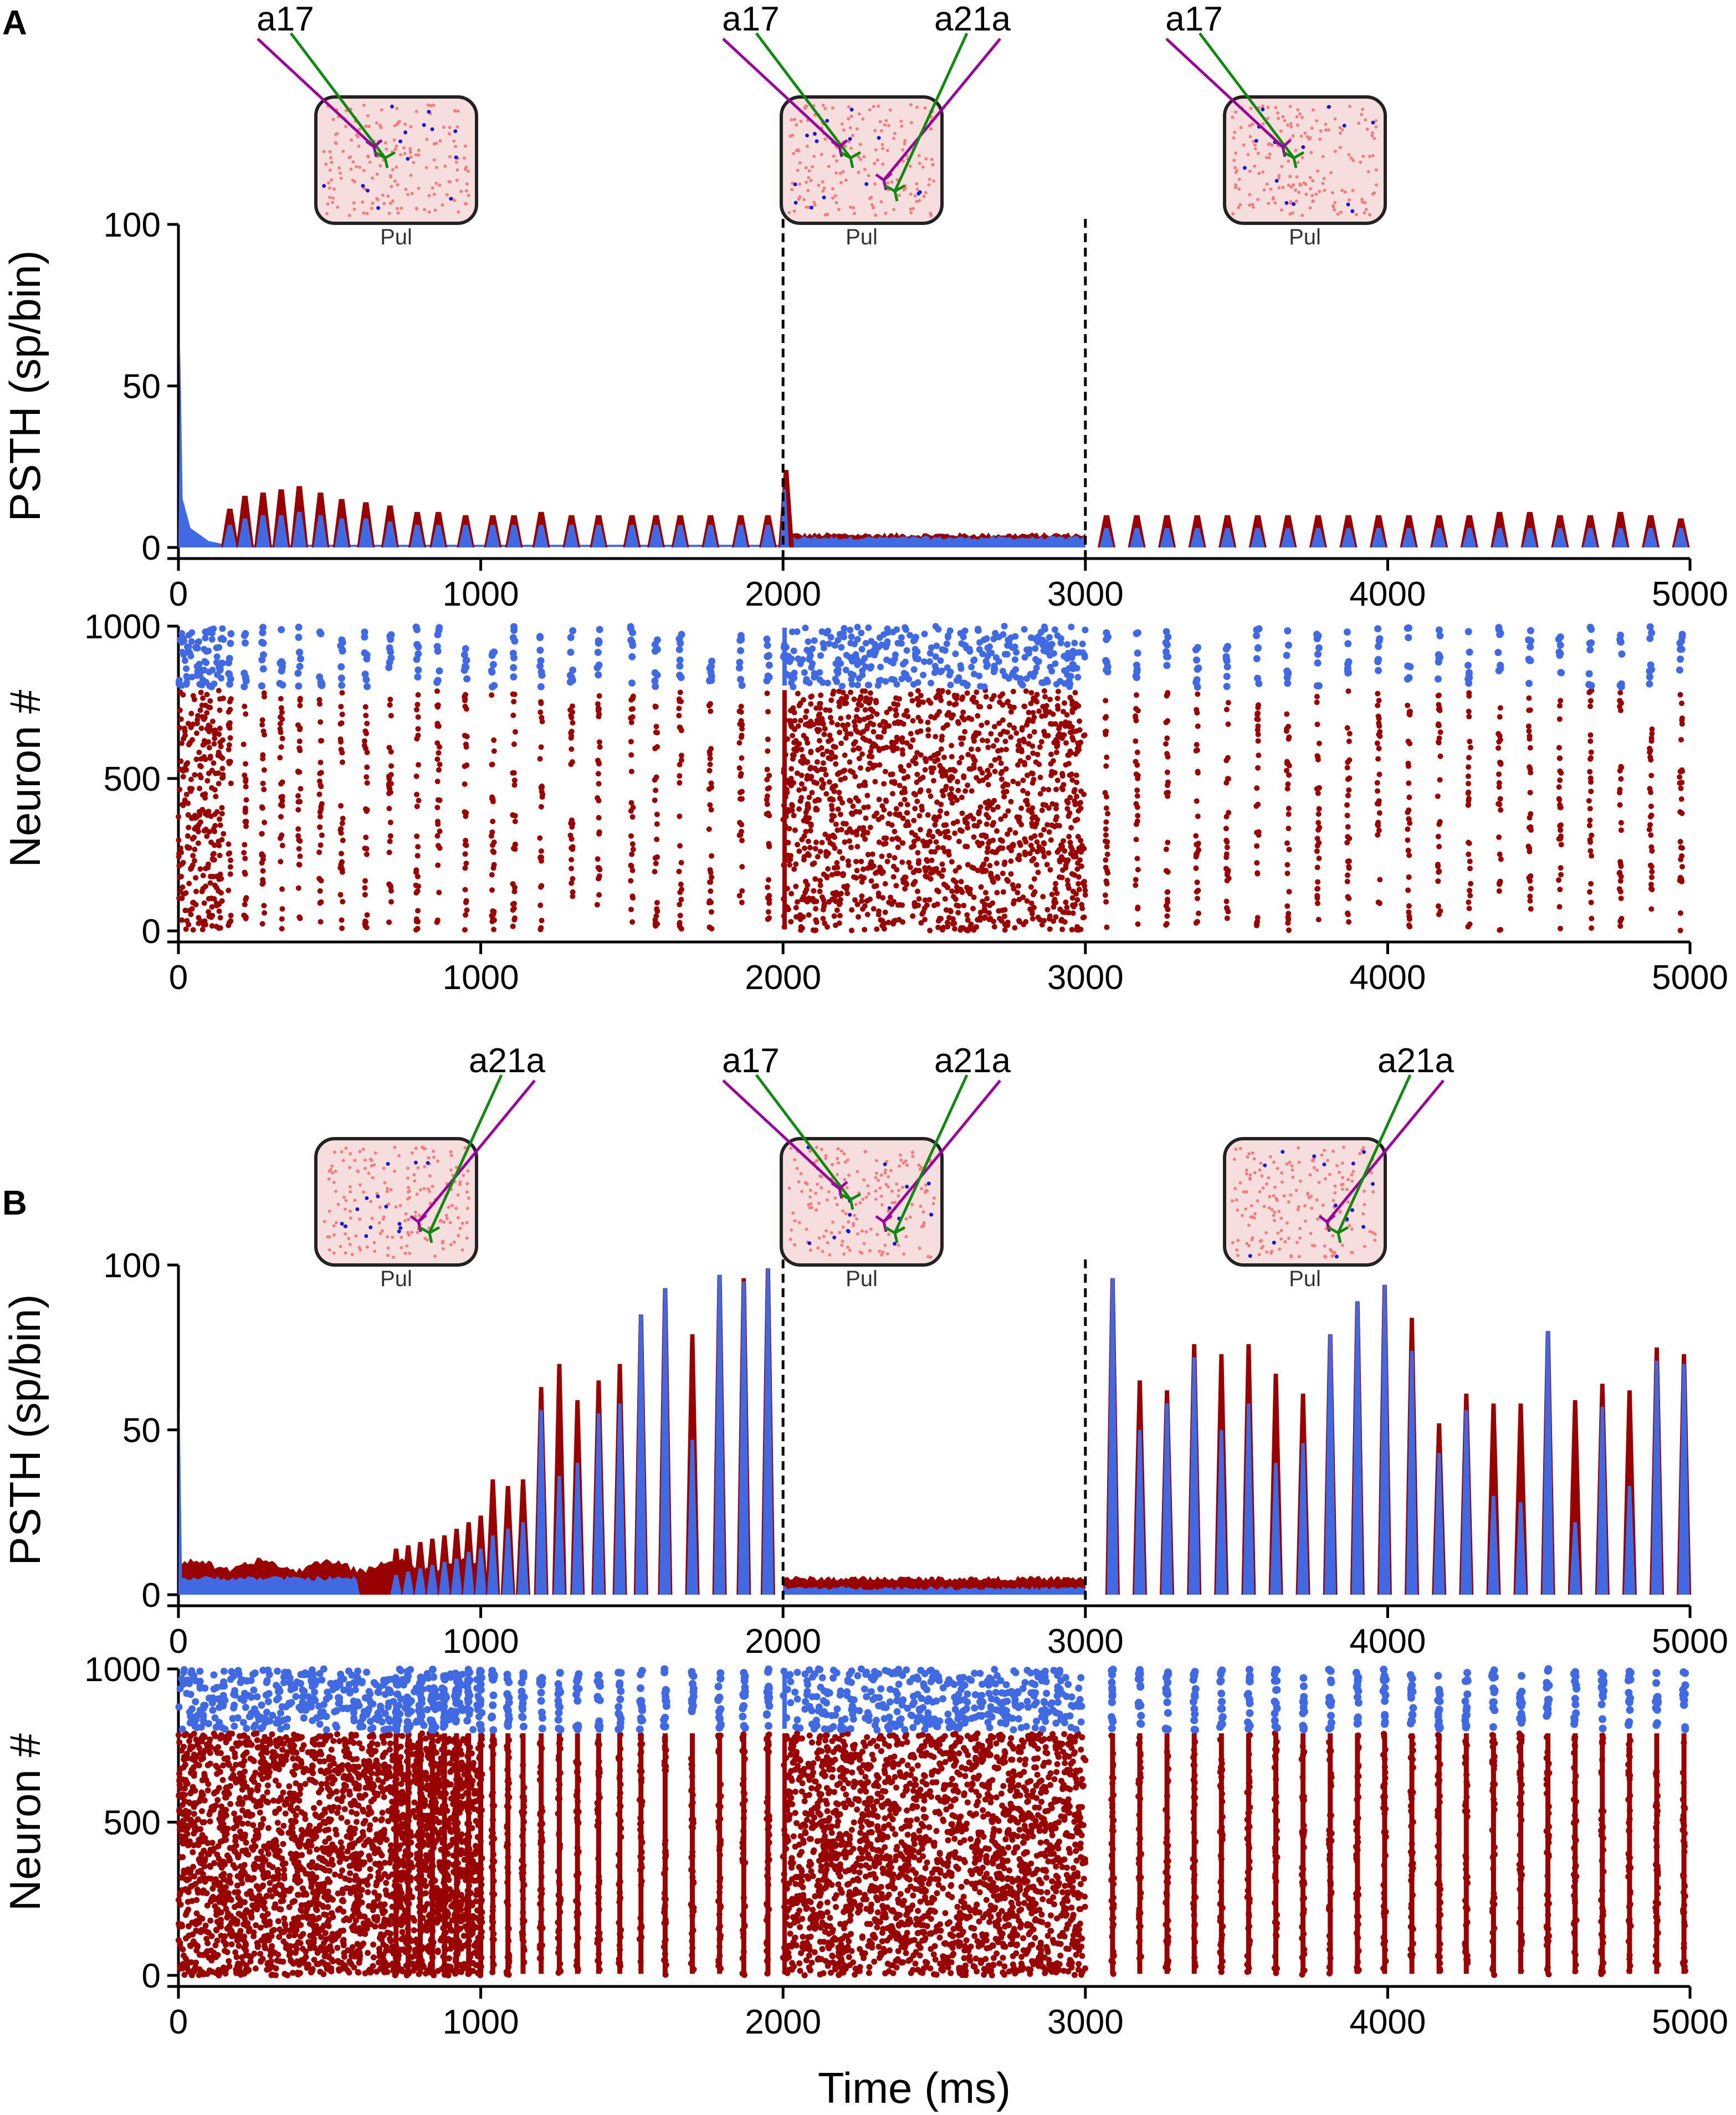 The width and height of the screenshot is (1736, 2115). I want to click on x-tick-label: 4000, so click(1387, 2022).